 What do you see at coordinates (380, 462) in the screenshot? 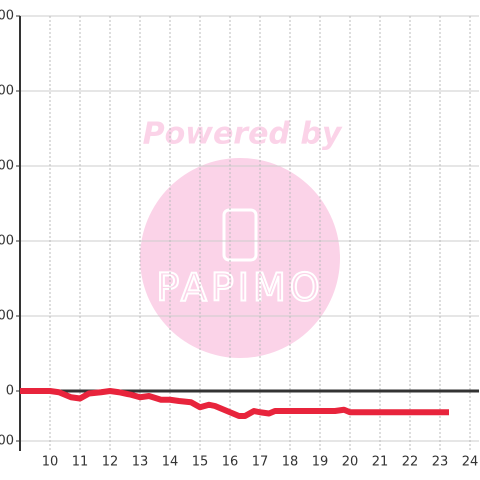
I see `x-tick-label: 21` at bounding box center [380, 462].